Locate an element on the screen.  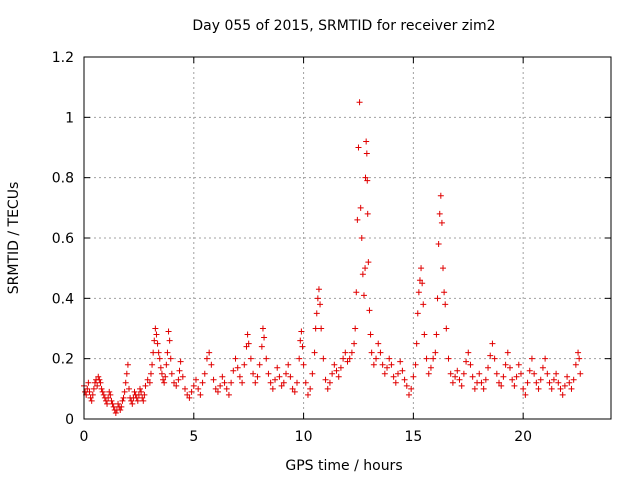
x-tick-label: 10 is located at coordinates (304, 437).